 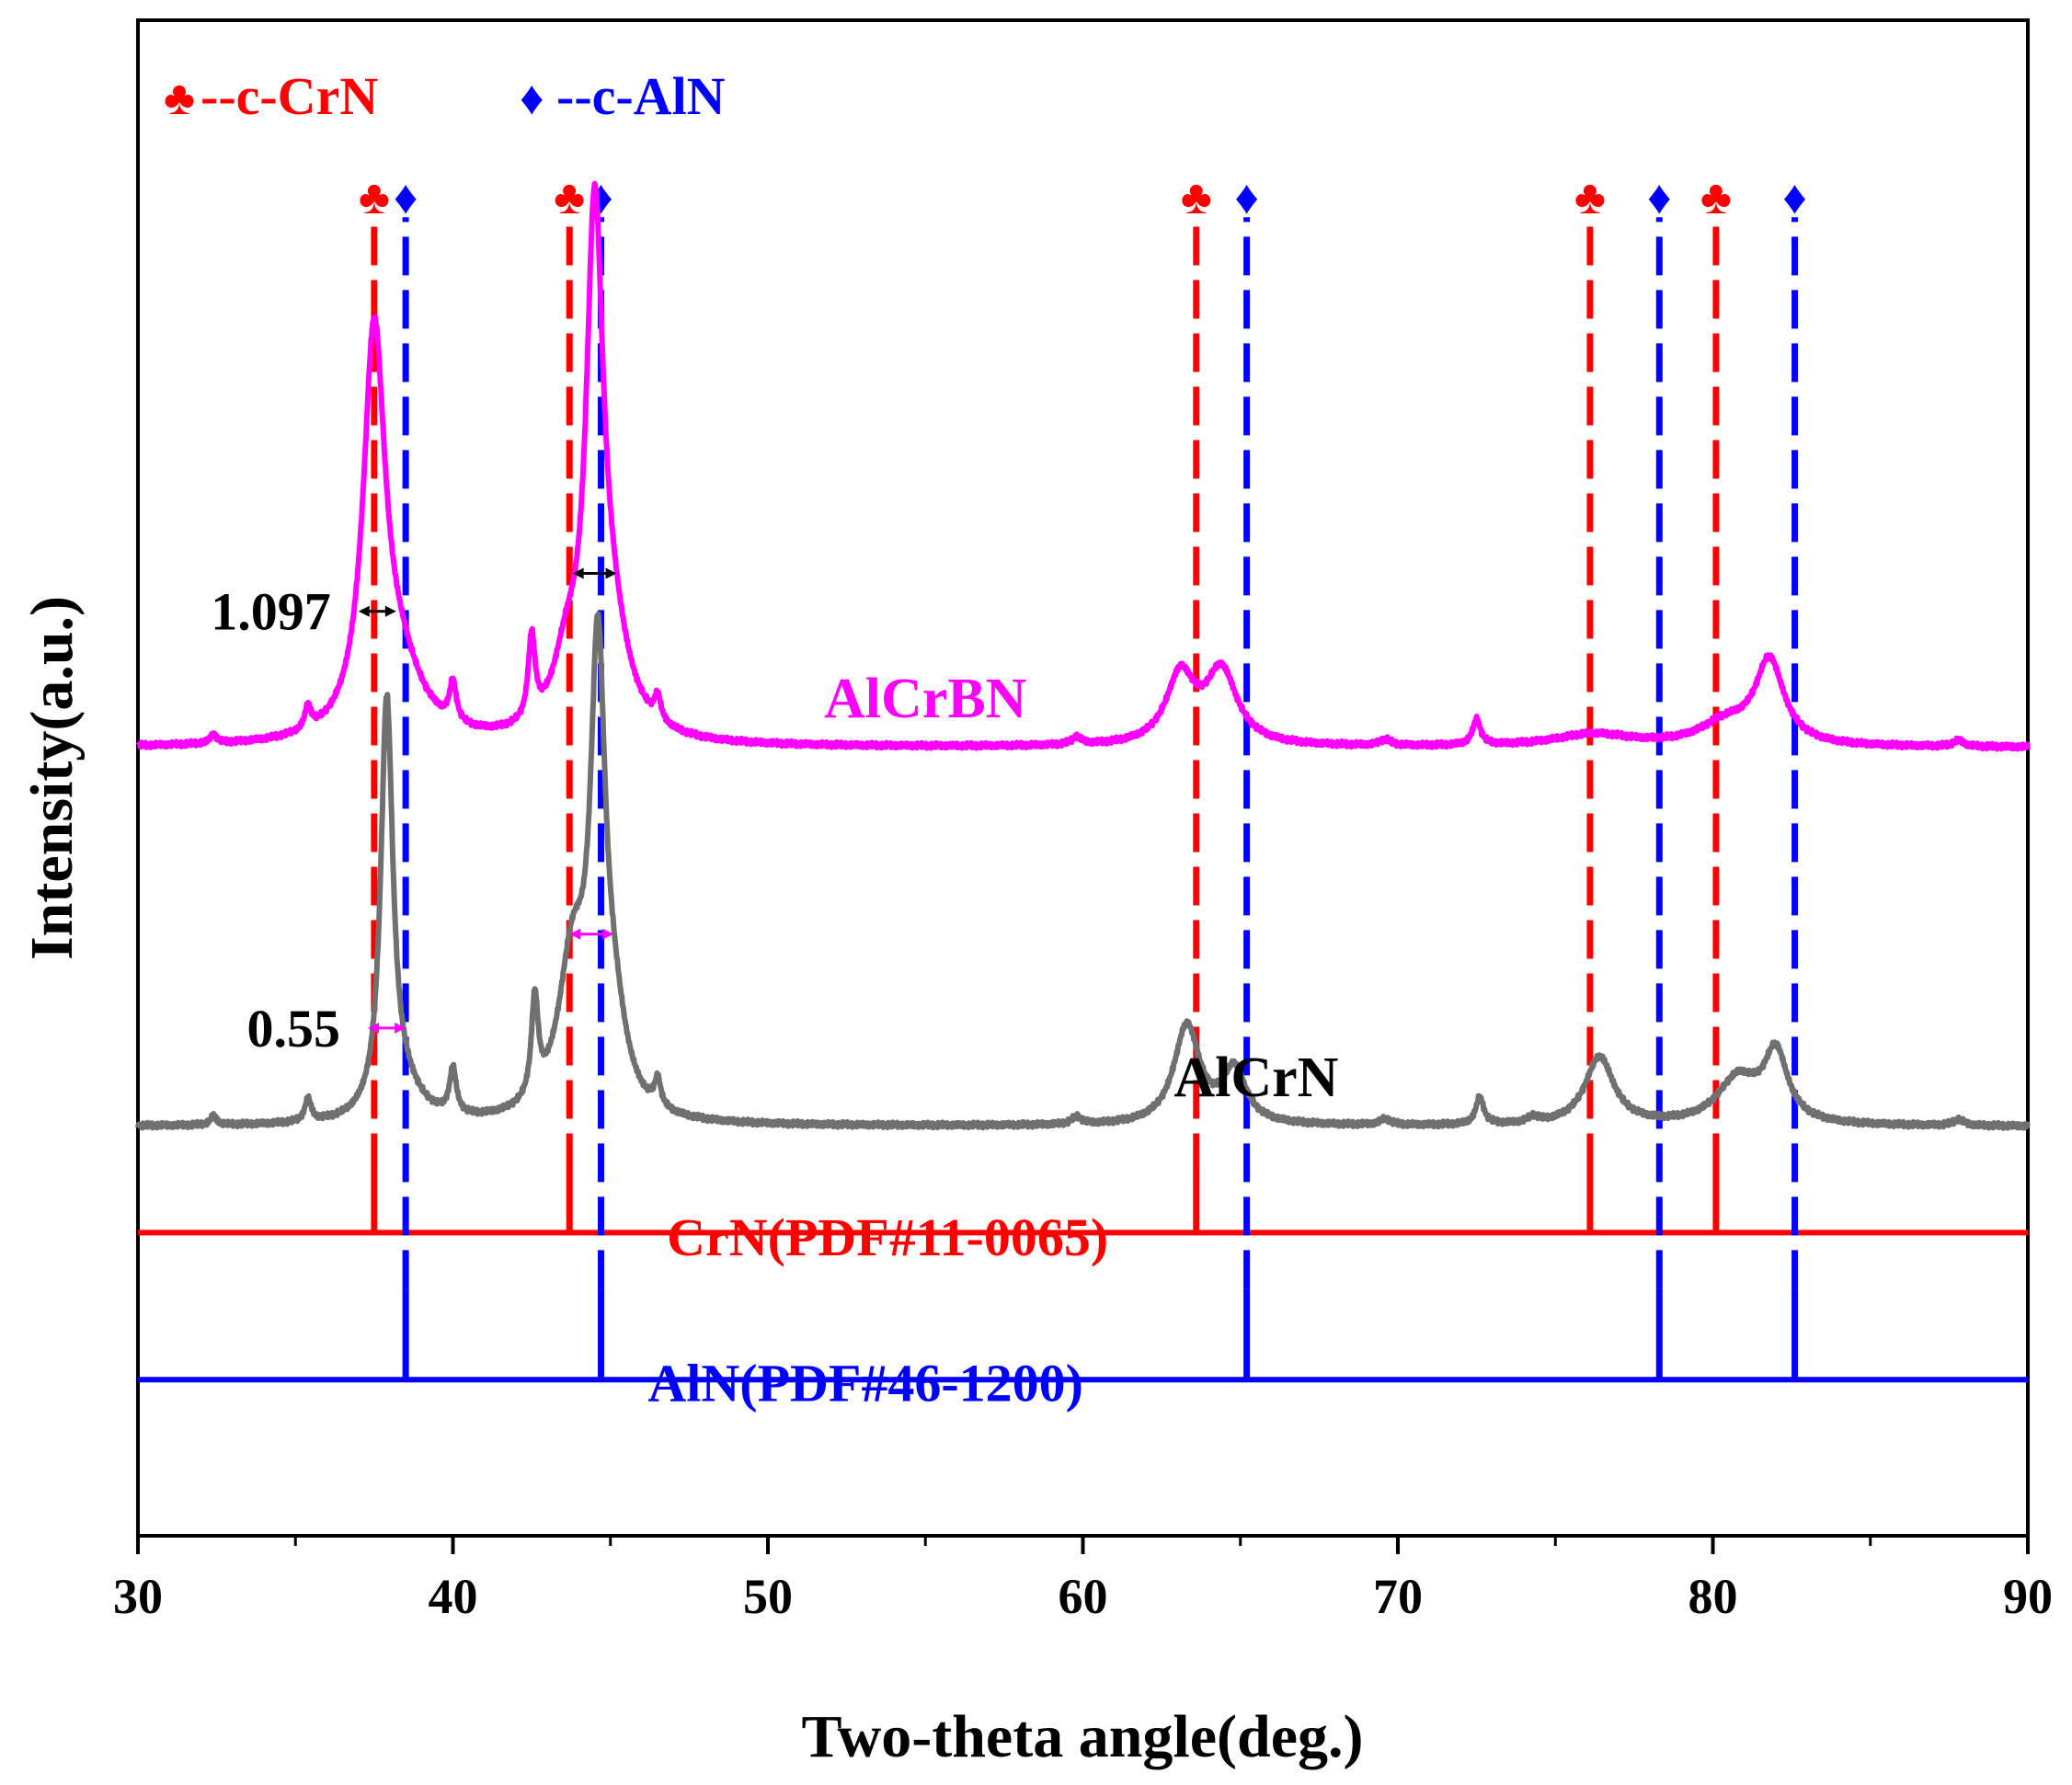 What do you see at coordinates (532, 99) in the screenshot?
I see `legend-symbol-1: ♦` at bounding box center [532, 99].